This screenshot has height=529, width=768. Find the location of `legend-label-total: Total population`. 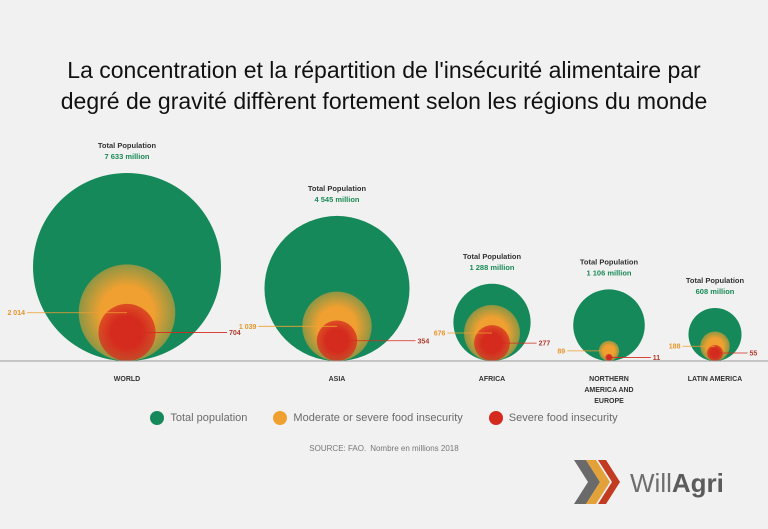

legend-label-total: Total population is located at coordinates (209, 418).